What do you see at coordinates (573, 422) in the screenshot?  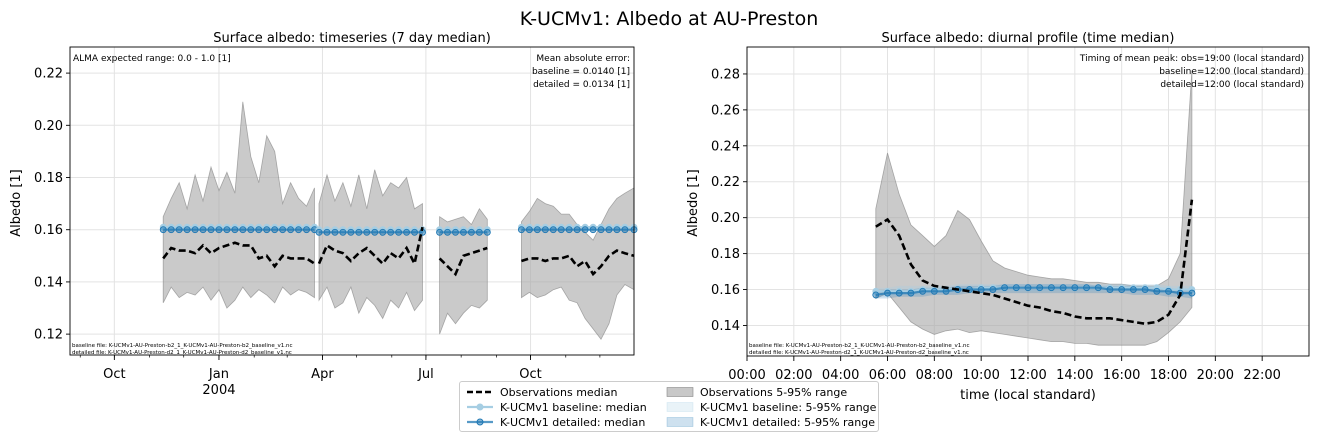 I see `legend-label-detailed-median: K-UCMv1 detailed: median` at bounding box center [573, 422].